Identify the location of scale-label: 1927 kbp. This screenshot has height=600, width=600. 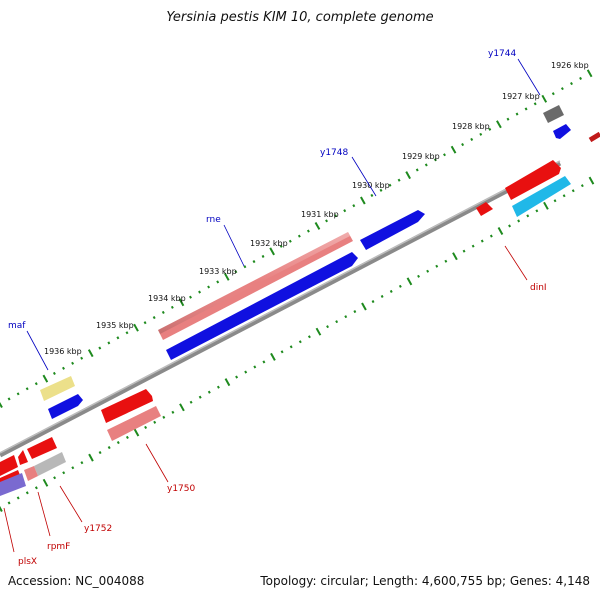
(521, 96).